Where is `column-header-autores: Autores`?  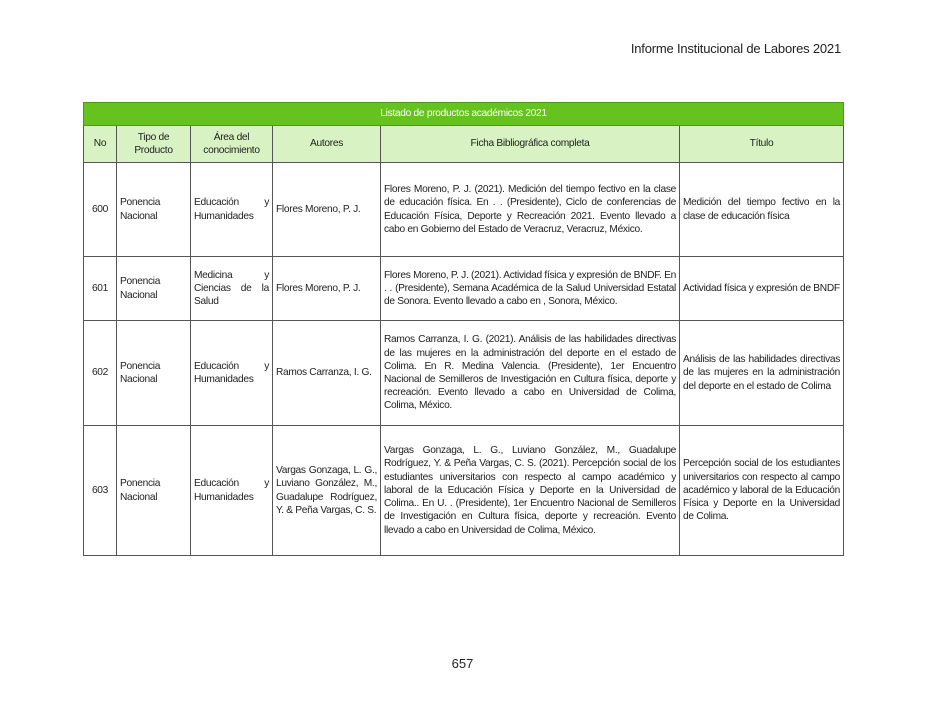
column-header-autores: Autores is located at coordinates (326, 144).